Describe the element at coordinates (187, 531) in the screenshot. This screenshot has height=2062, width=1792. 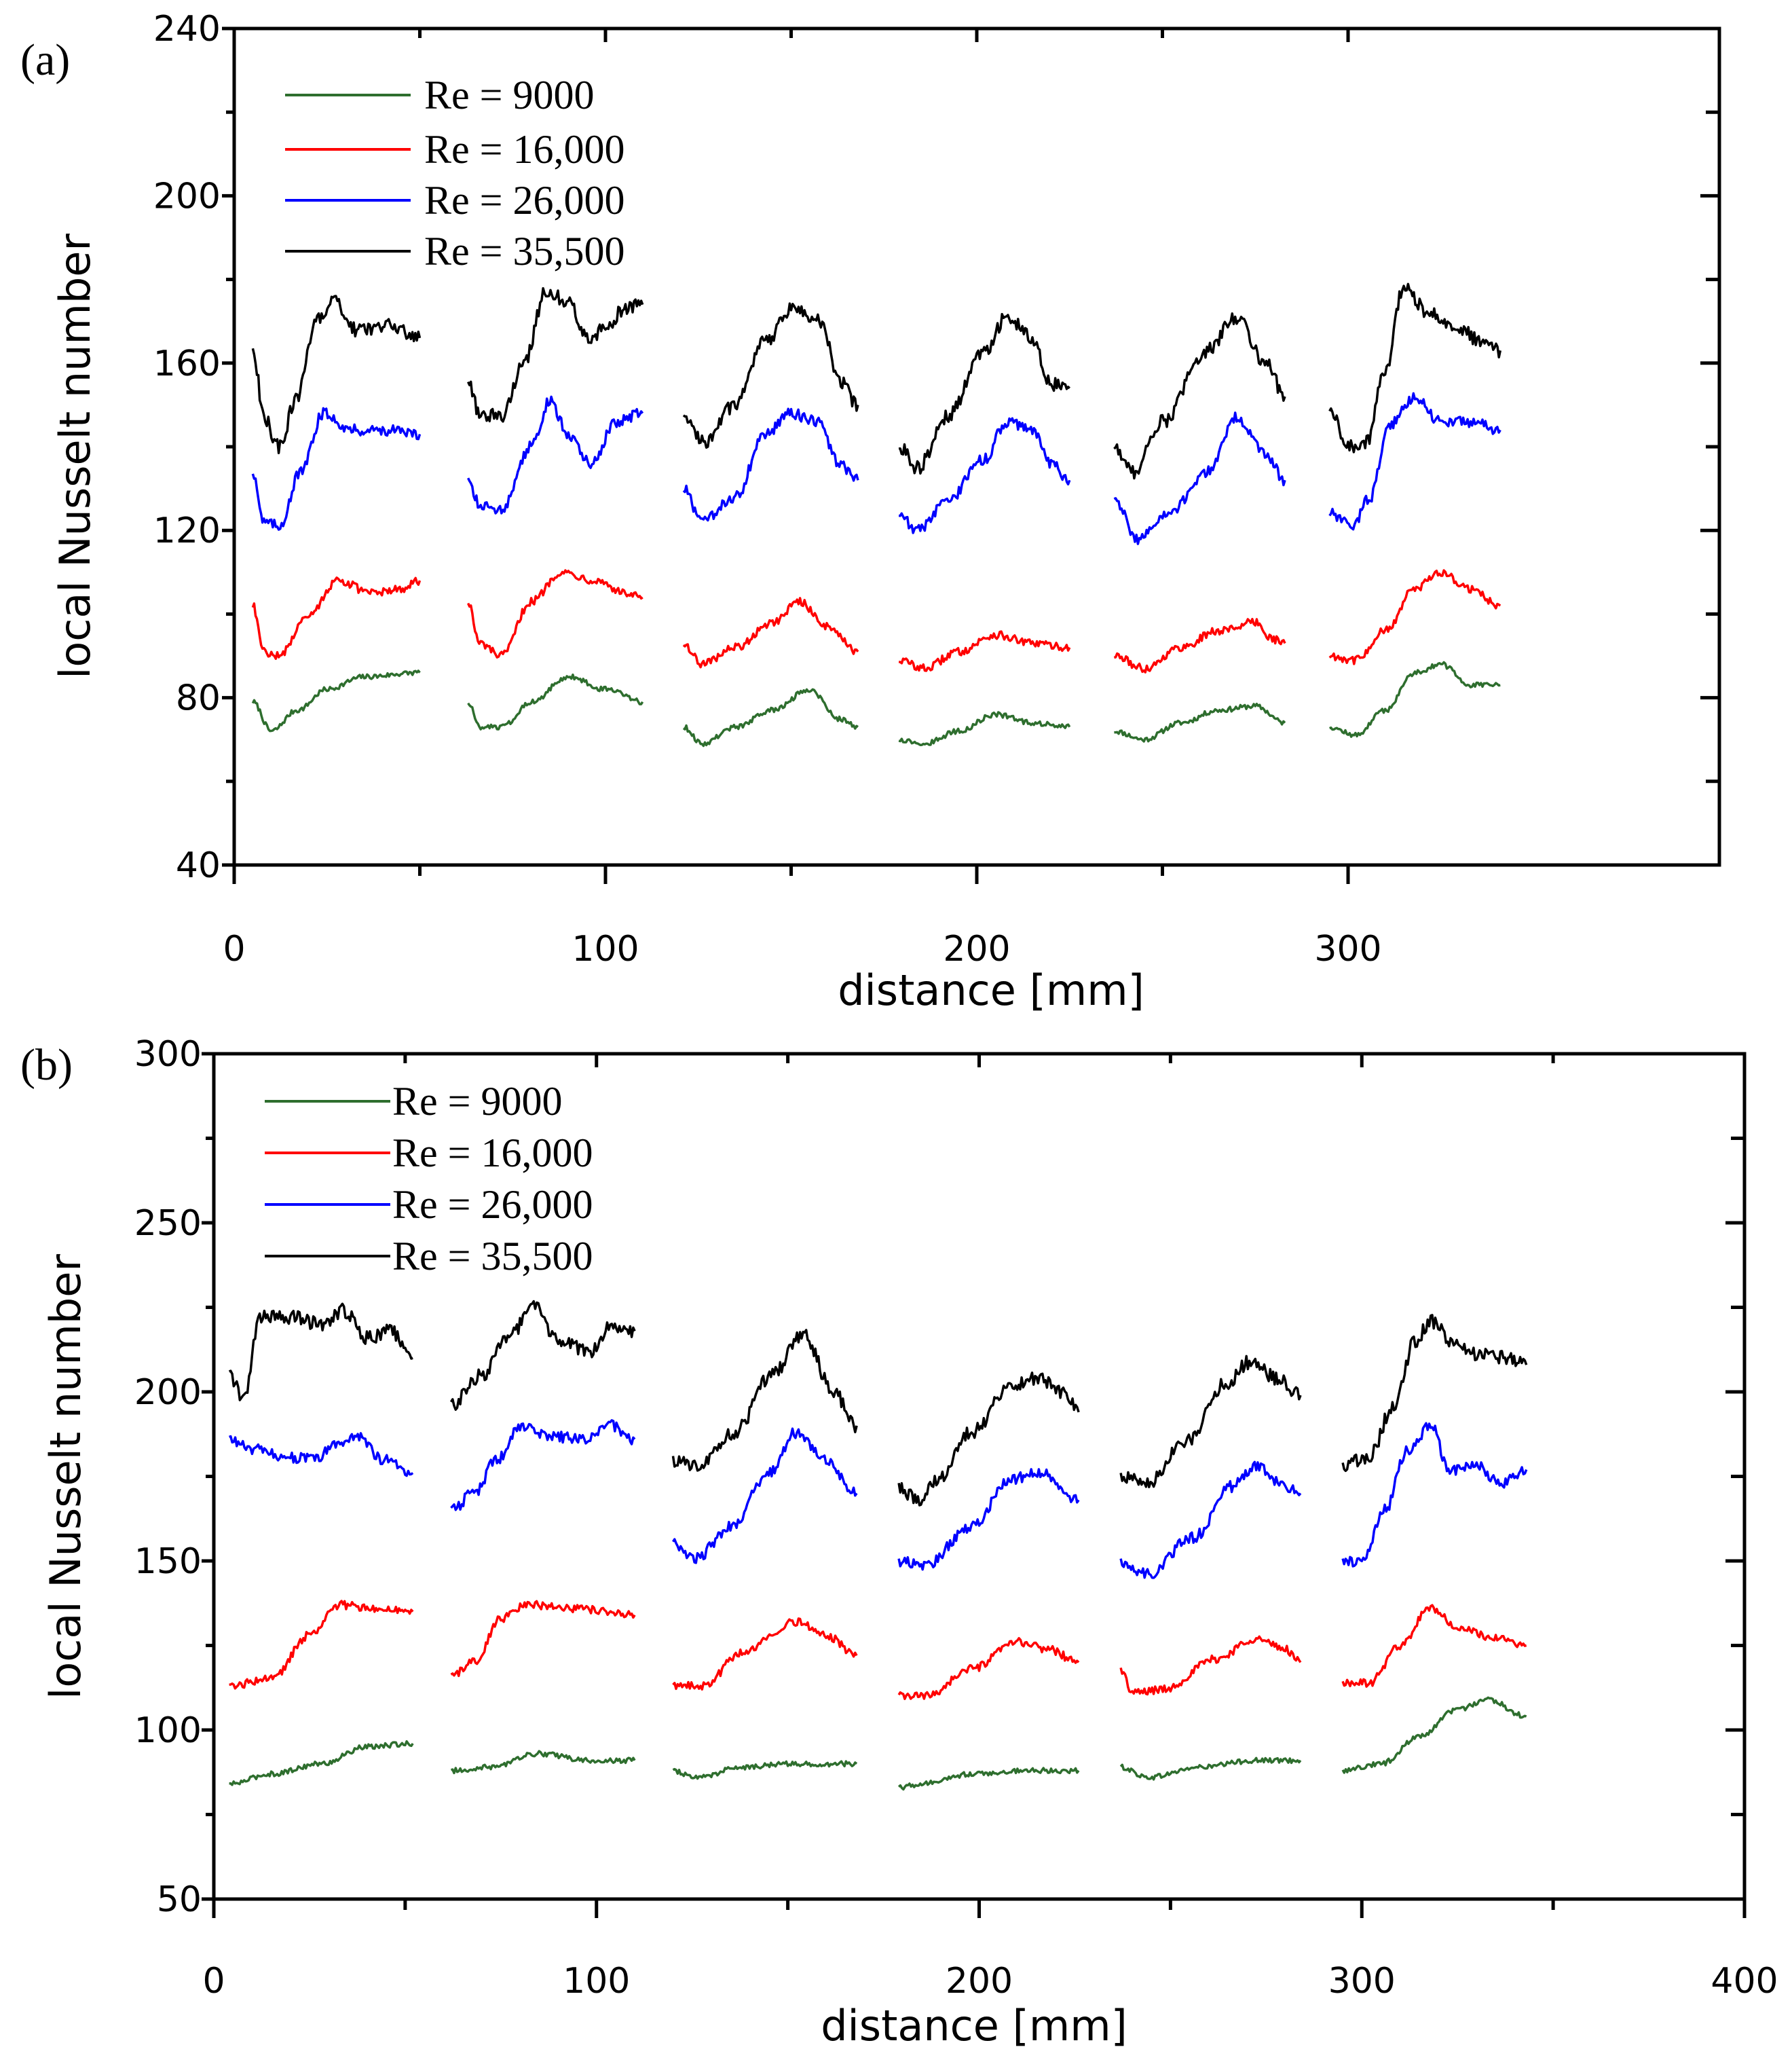
I see `y-tick-label: 120` at that location.